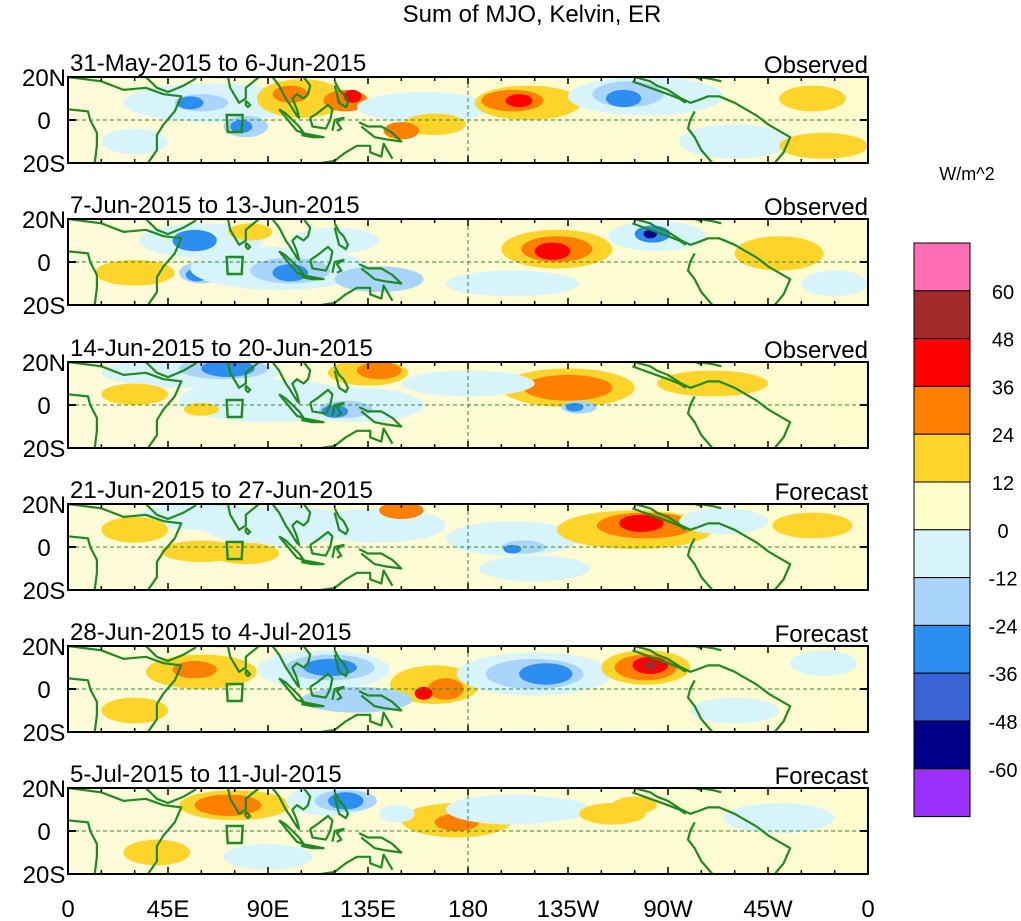 This screenshot has height=921, width=1021. I want to click on y-tick-label: 0, so click(43, 548).